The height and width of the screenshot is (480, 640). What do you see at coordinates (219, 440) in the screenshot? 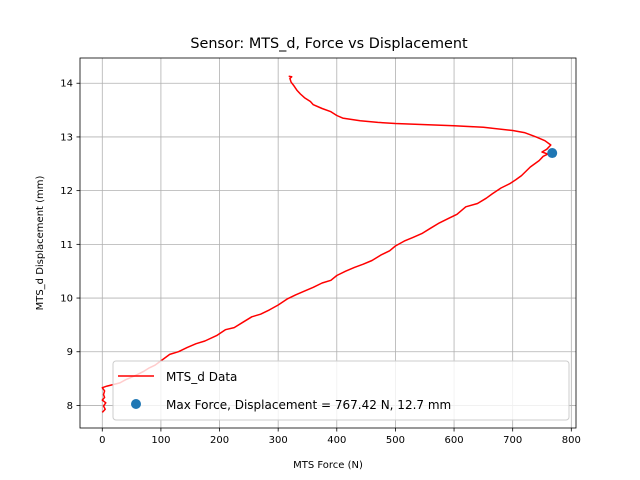
I see `x-tick-label: 200` at bounding box center [219, 440].